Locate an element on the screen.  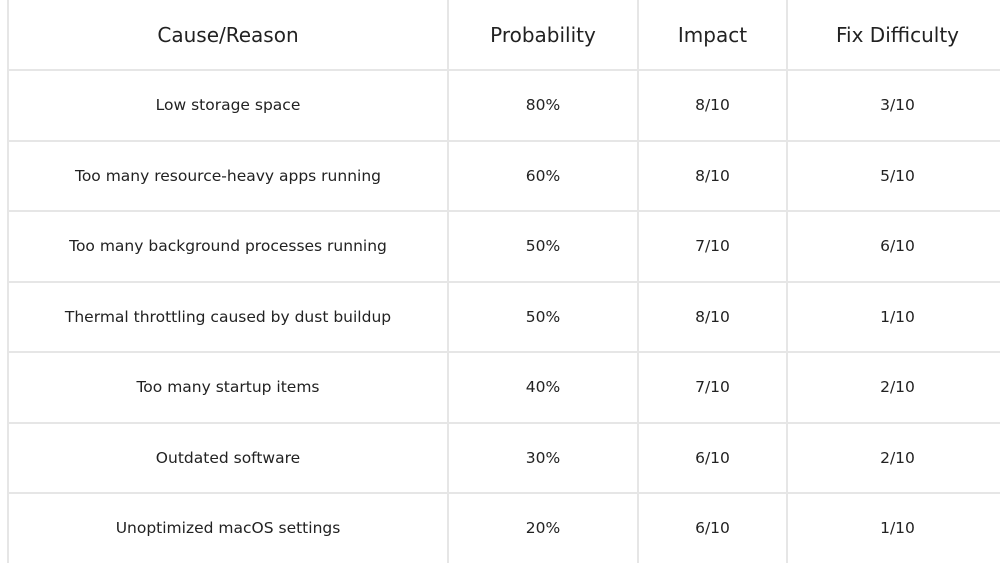
cause-cell: Outdated software is located at coordinates (228, 457).